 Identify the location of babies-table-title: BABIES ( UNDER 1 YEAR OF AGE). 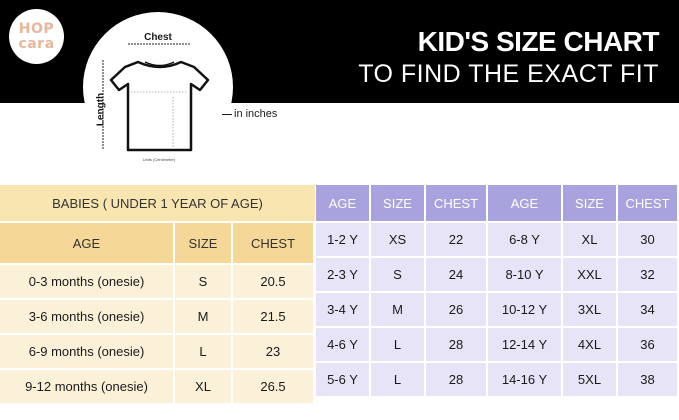
(157, 204).